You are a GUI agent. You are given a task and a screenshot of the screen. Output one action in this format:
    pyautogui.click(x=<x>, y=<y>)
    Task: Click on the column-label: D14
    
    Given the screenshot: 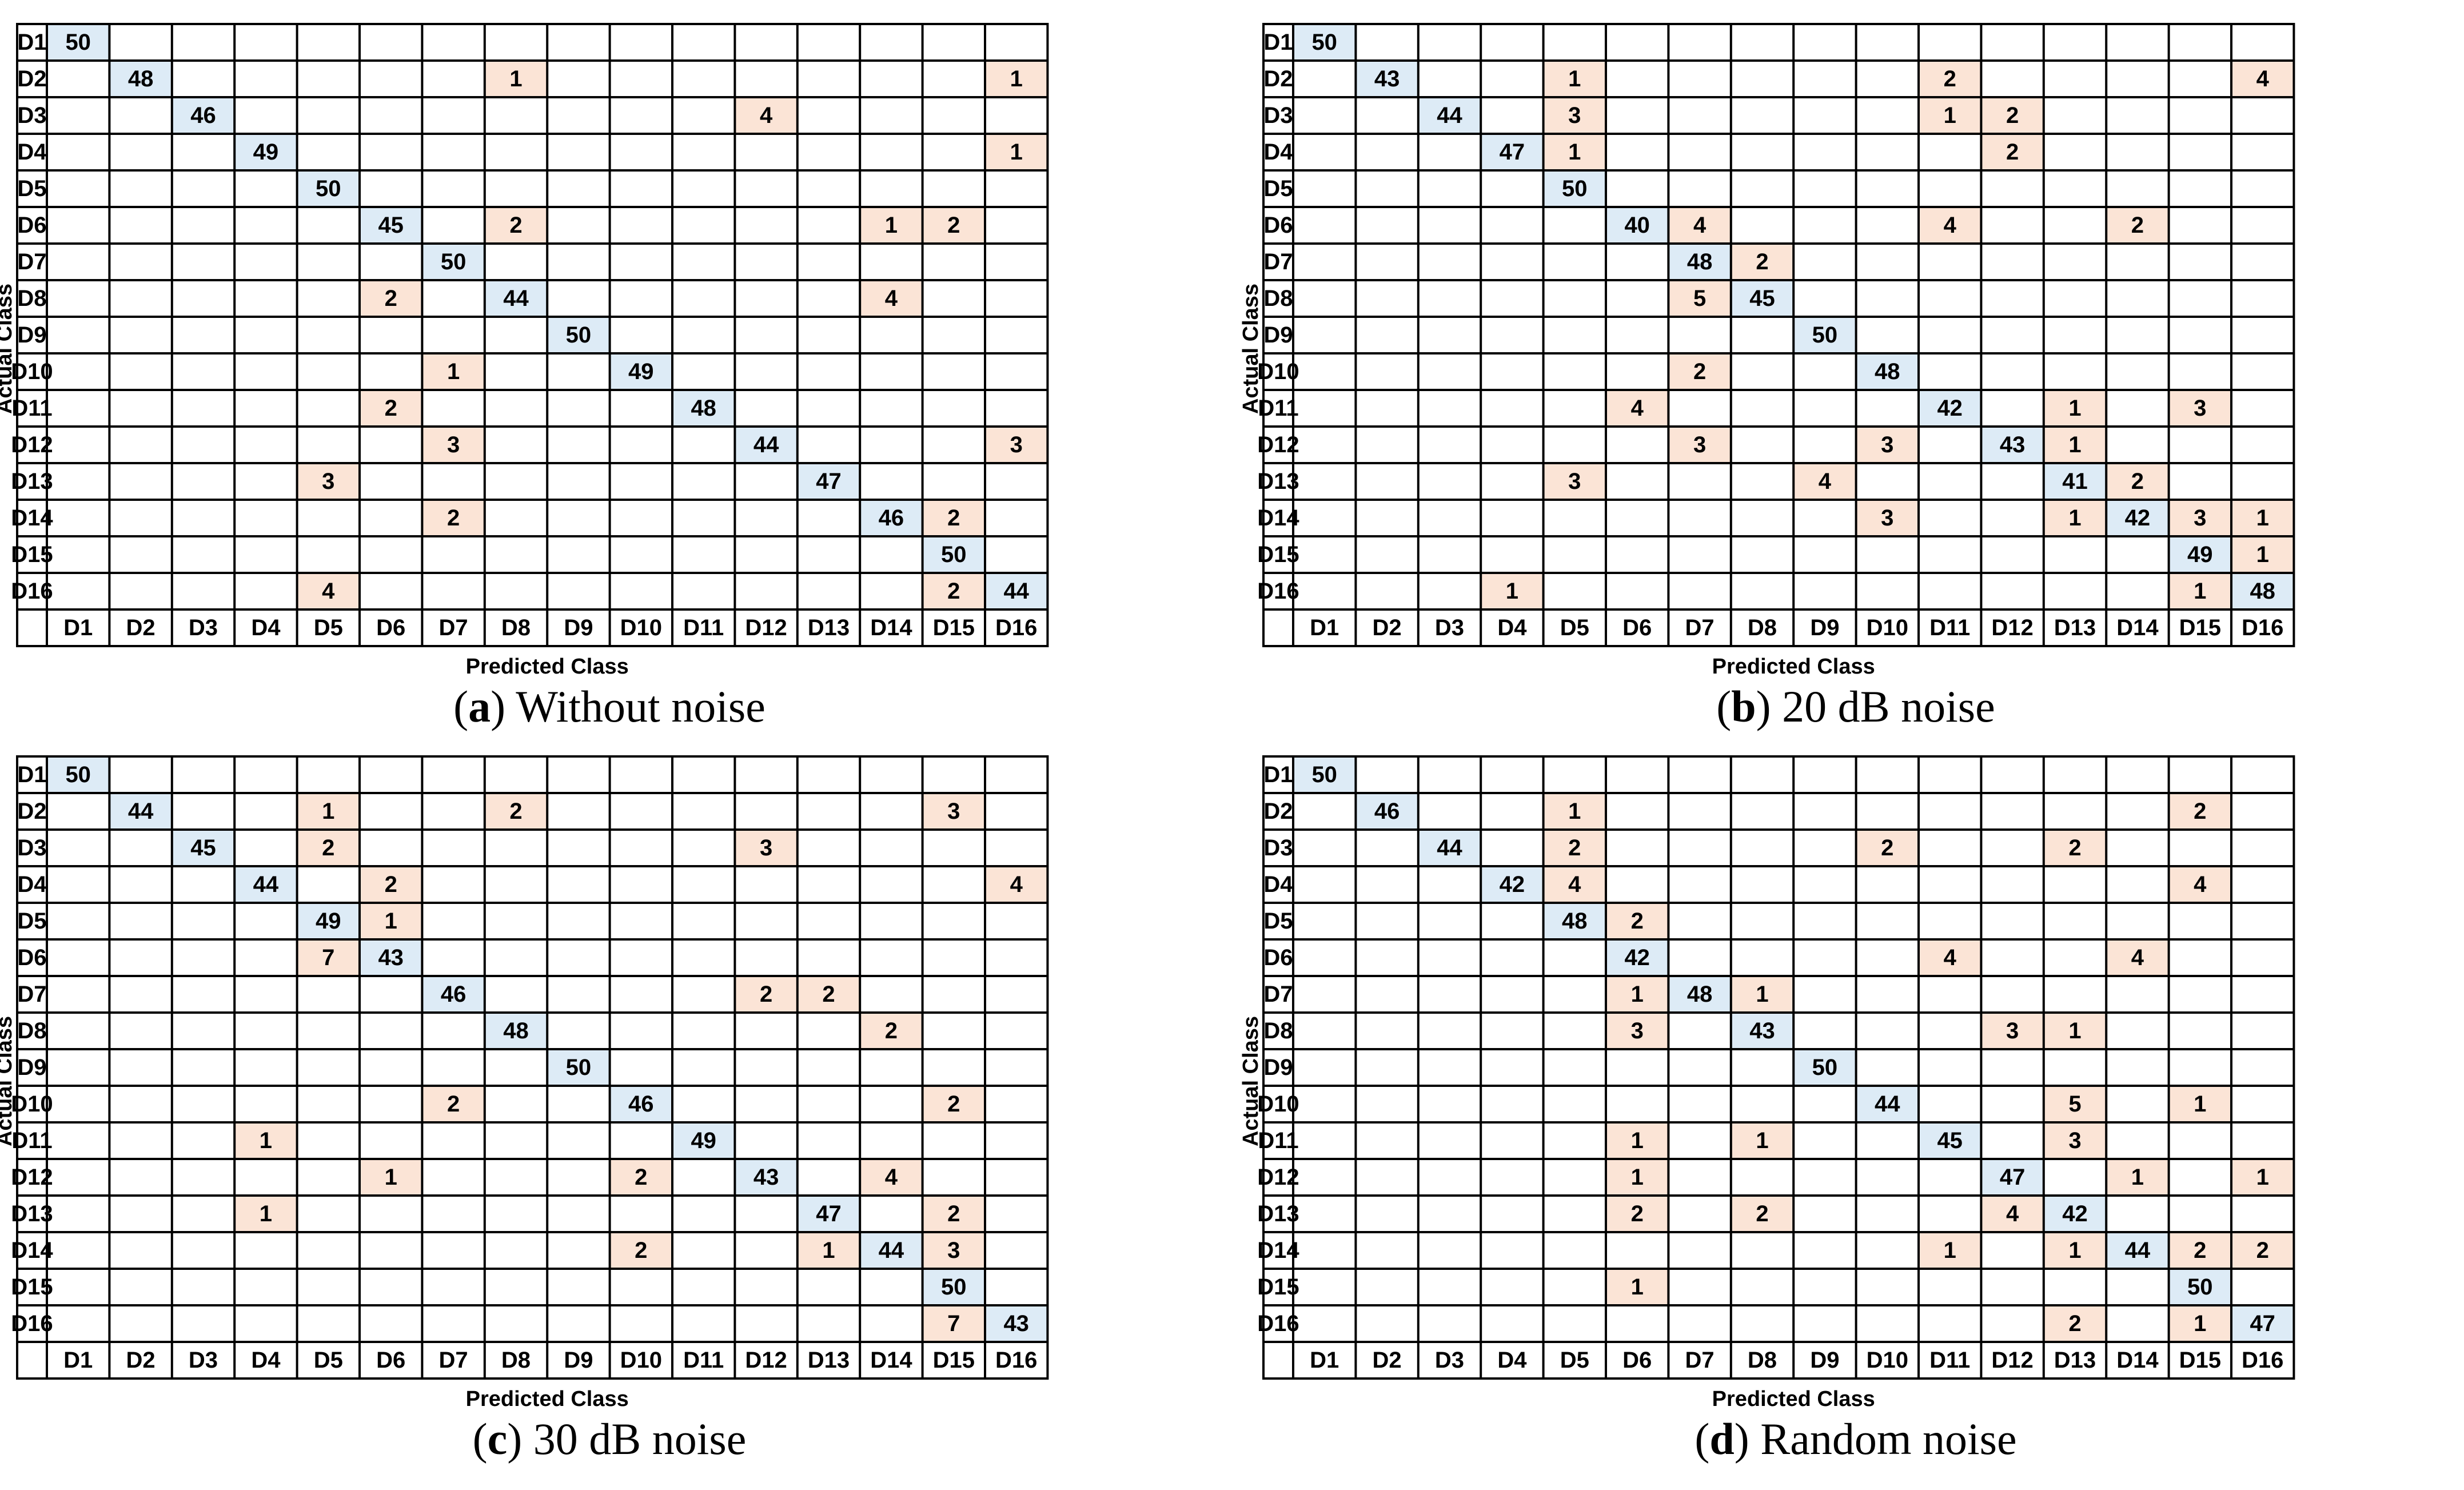 What is the action you would take?
    pyautogui.click(x=2137, y=1360)
    